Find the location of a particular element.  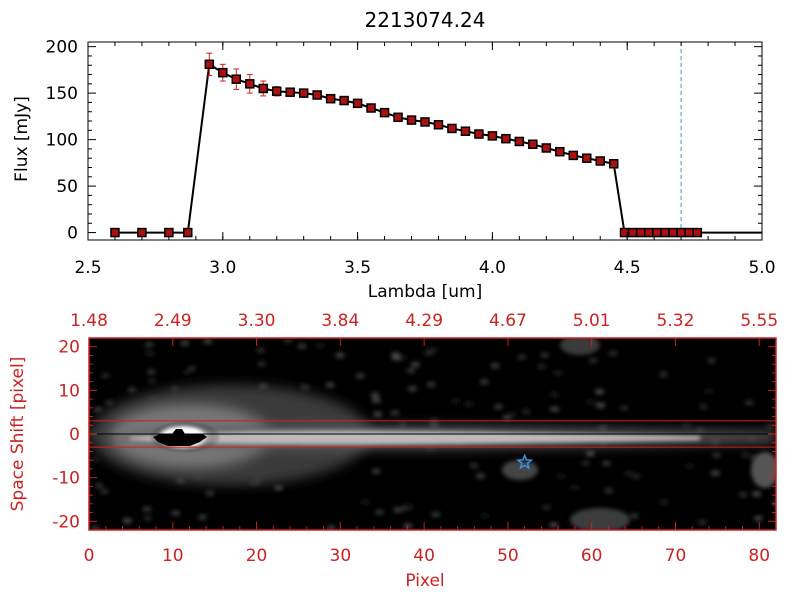

x-tick-label: 5.0 is located at coordinates (761, 268).